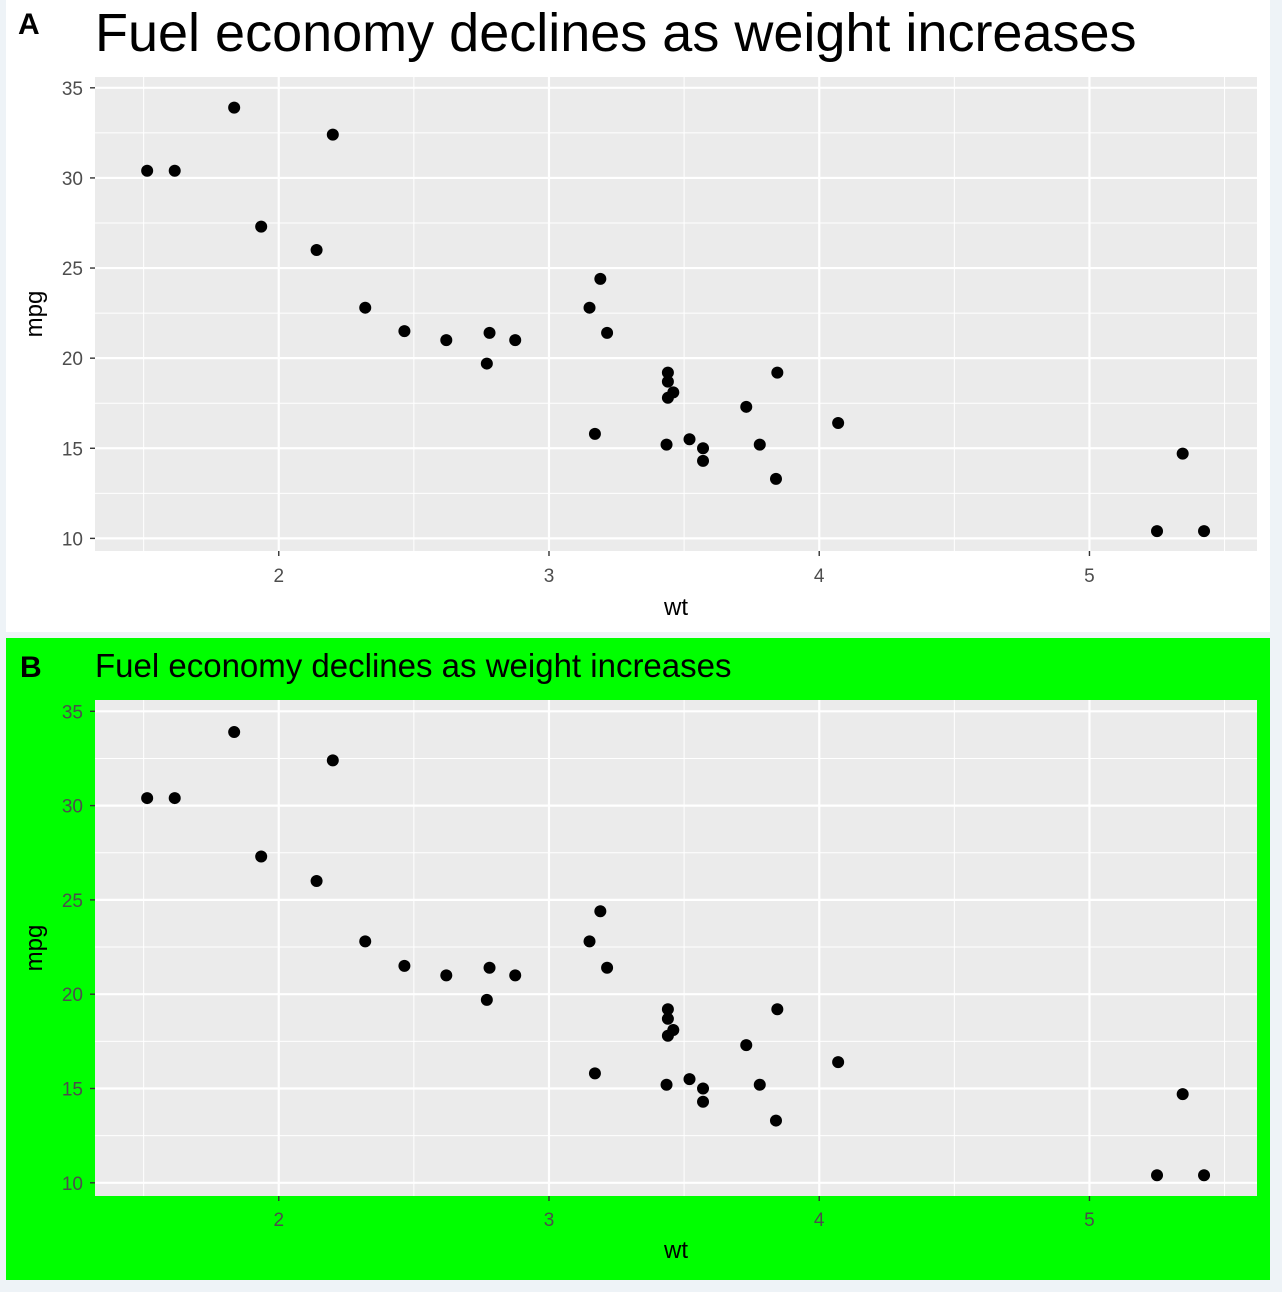 This screenshot has height=1292, width=1282. Describe the element at coordinates (1089, 1220) in the screenshot. I see `panel-b-x-tick-label: 5` at that location.